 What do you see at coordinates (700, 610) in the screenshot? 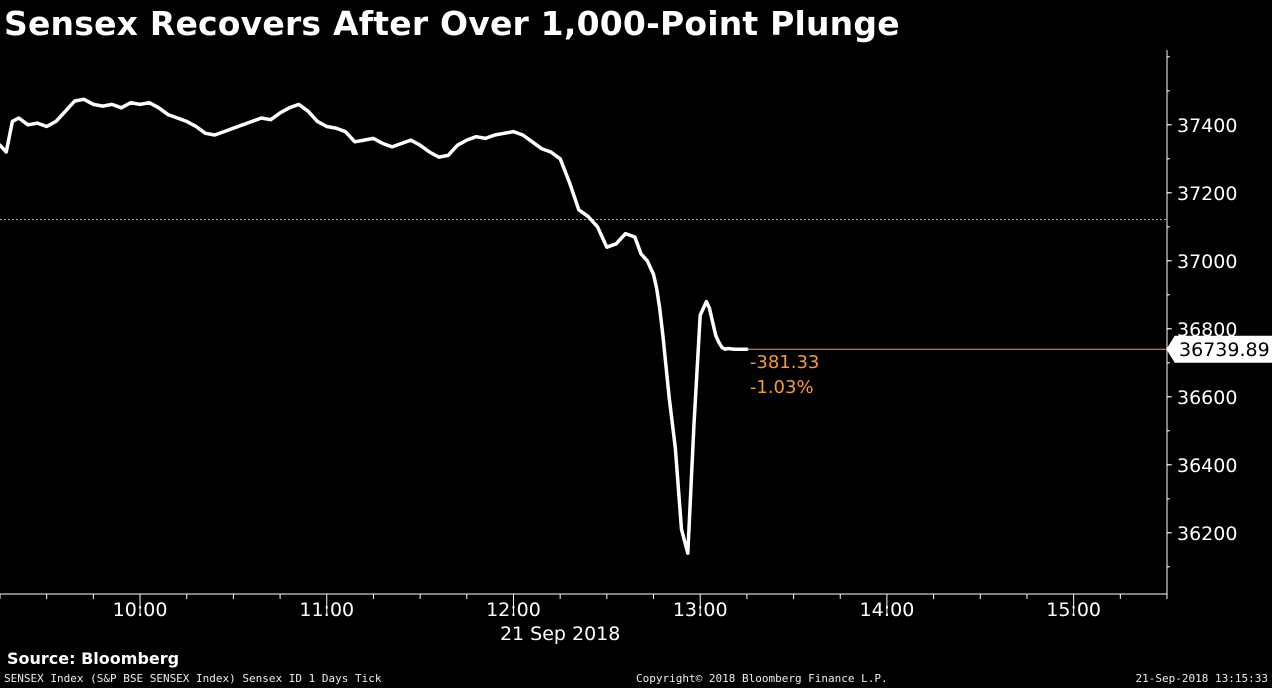
I see `x-tick-label: 13:00` at bounding box center [700, 610].